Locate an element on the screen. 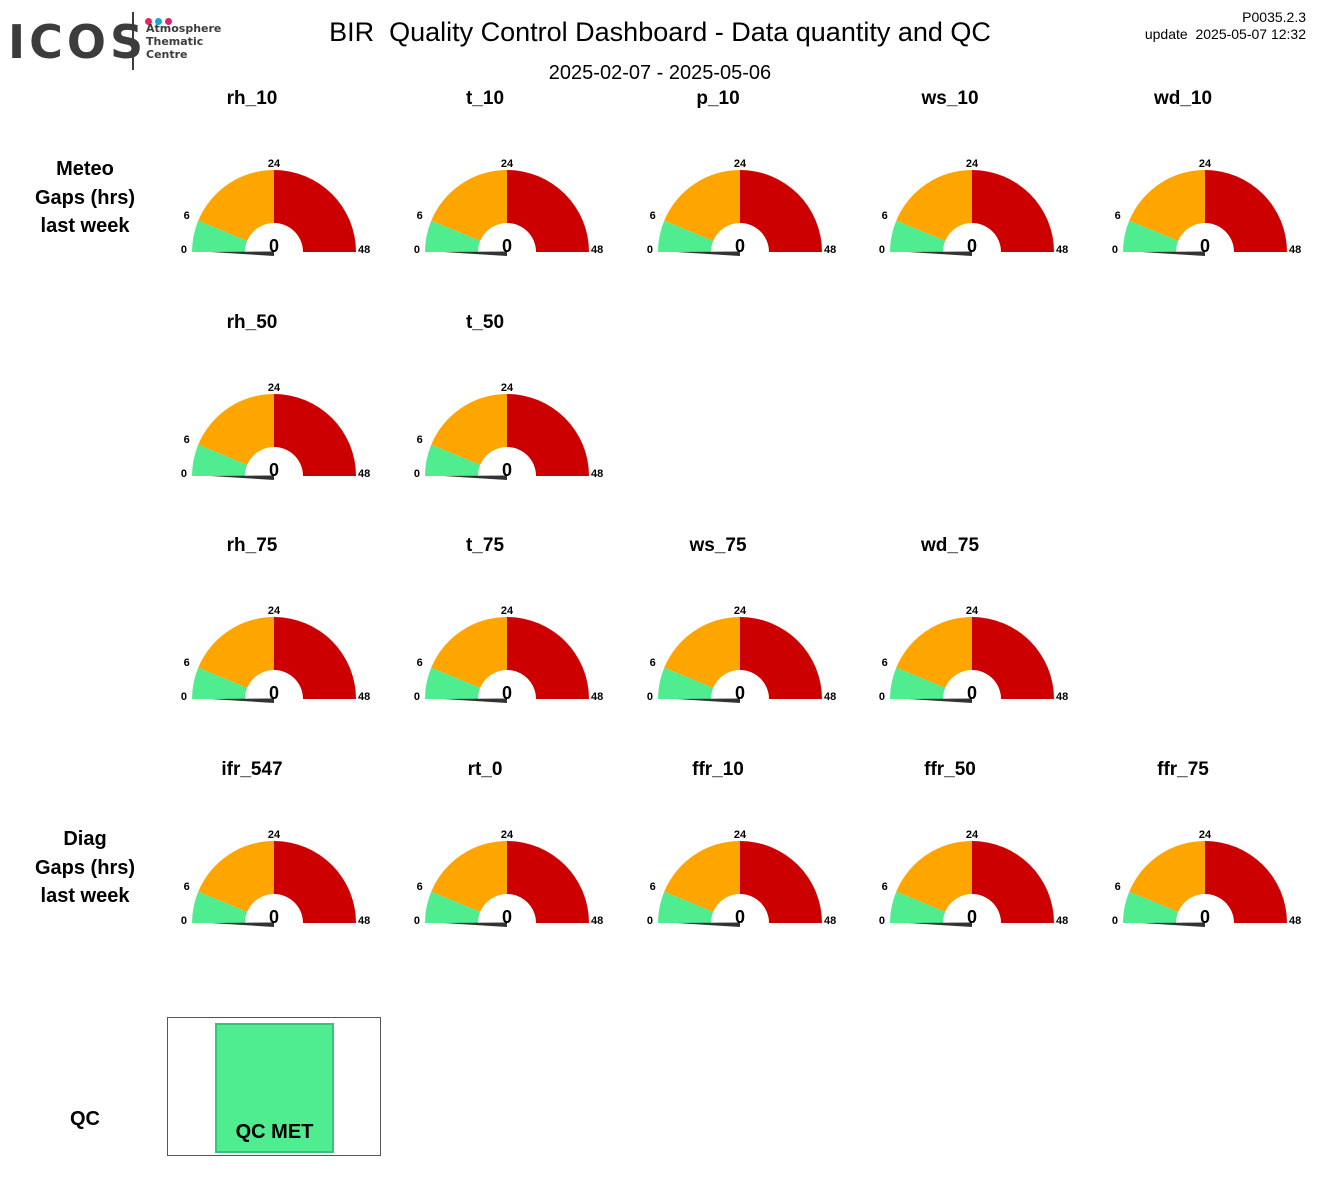 This screenshot has width=1320, height=1200. row-label-line: last week is located at coordinates (85, 896).